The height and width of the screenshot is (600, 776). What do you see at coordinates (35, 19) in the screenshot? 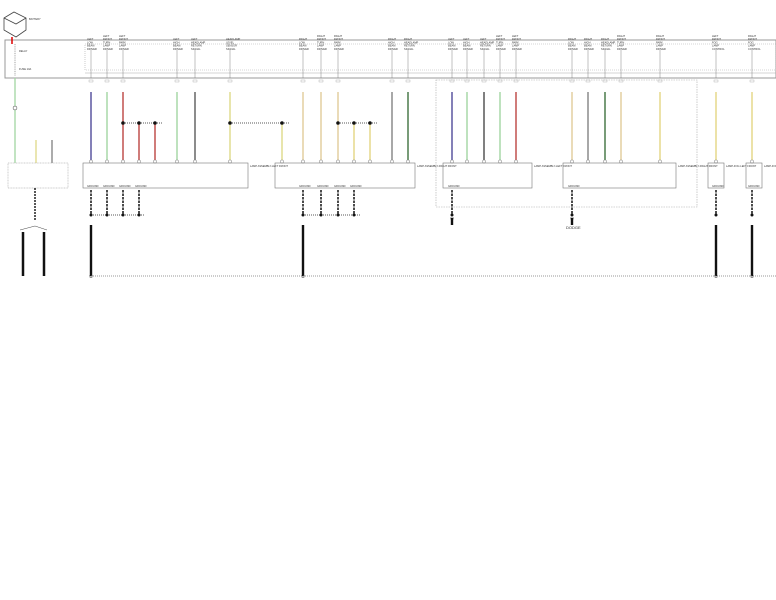
I see `battery-label: BATTERY` at bounding box center [35, 19].